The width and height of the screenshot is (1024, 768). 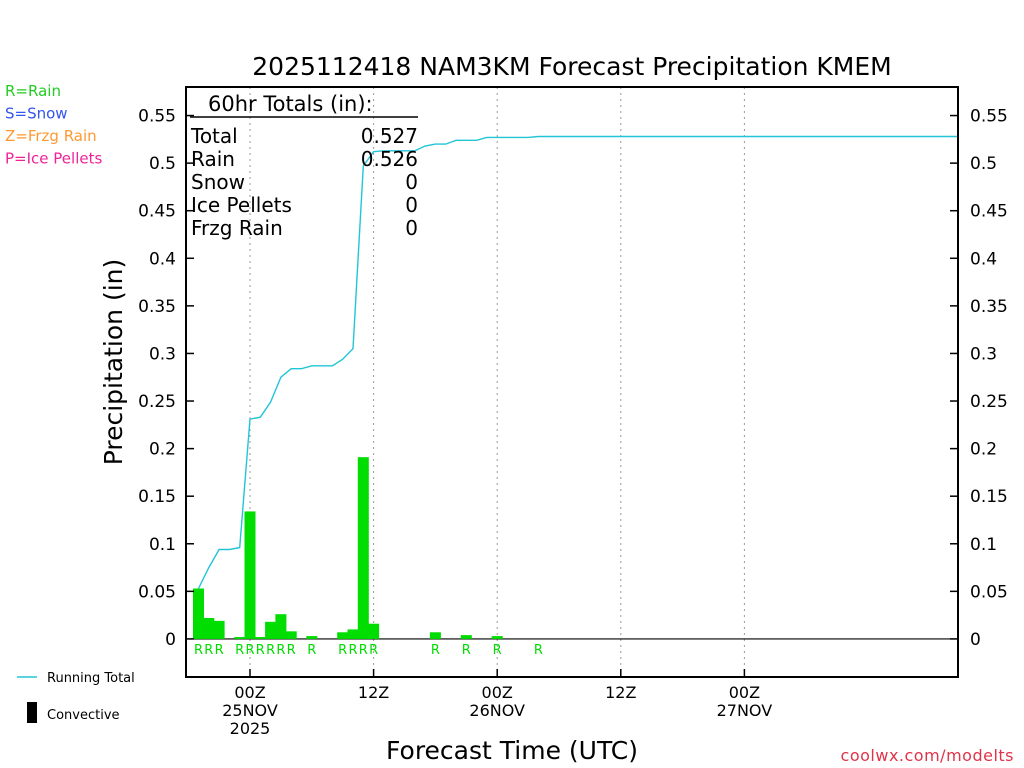 What do you see at coordinates (53, 159) in the screenshot?
I see `precip-type-legend-item: P=Ice Pellets` at bounding box center [53, 159].